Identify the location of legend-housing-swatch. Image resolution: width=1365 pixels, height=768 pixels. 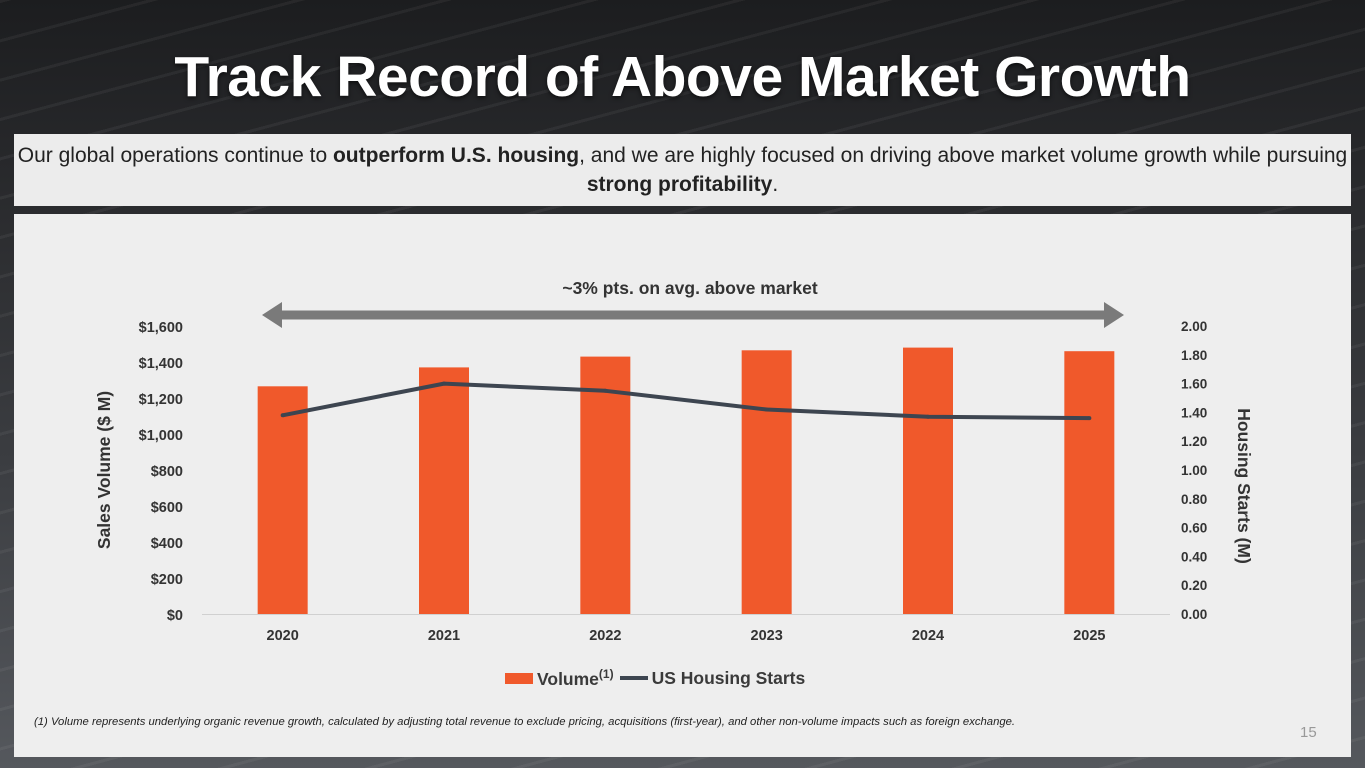
(633, 678).